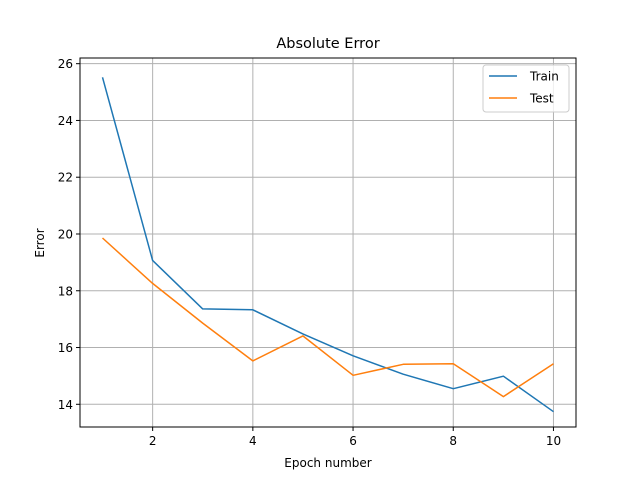 This screenshot has width=640, height=480. Describe the element at coordinates (553, 441) in the screenshot. I see `x-tick-label: 10` at that location.